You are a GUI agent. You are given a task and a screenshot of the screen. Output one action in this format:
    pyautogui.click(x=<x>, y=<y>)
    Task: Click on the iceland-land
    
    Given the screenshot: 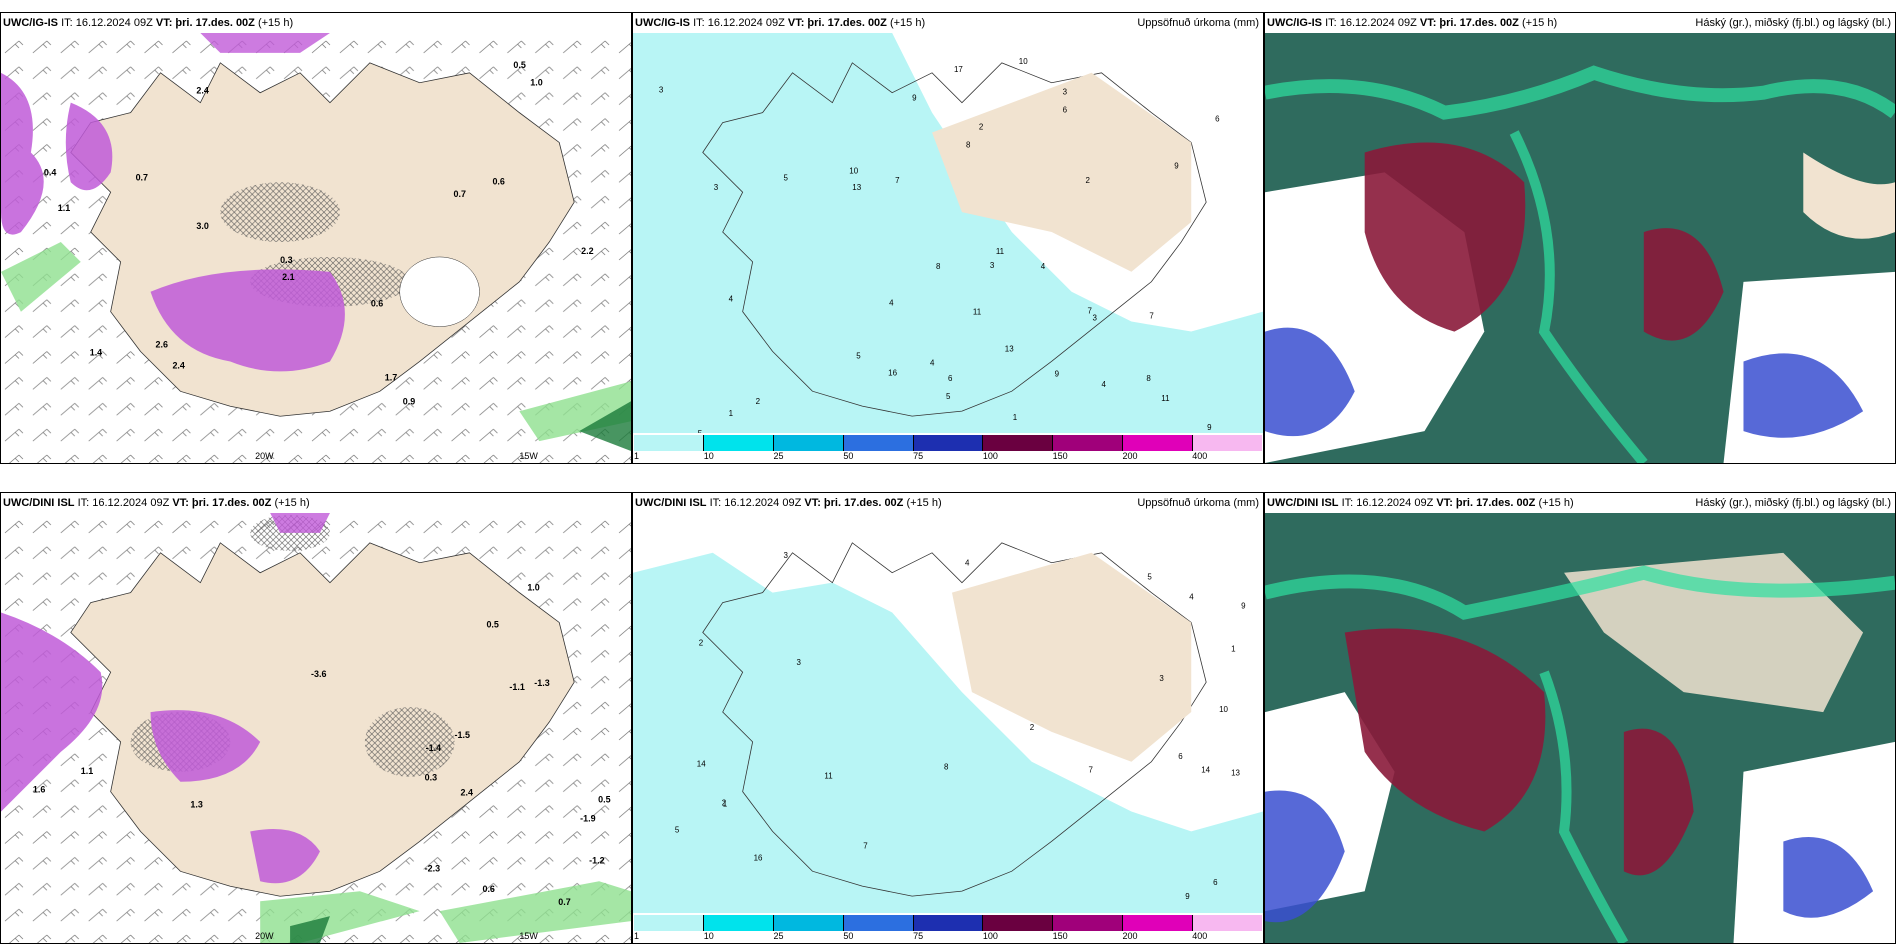 What is the action you would take?
    pyautogui.click(x=322, y=719)
    